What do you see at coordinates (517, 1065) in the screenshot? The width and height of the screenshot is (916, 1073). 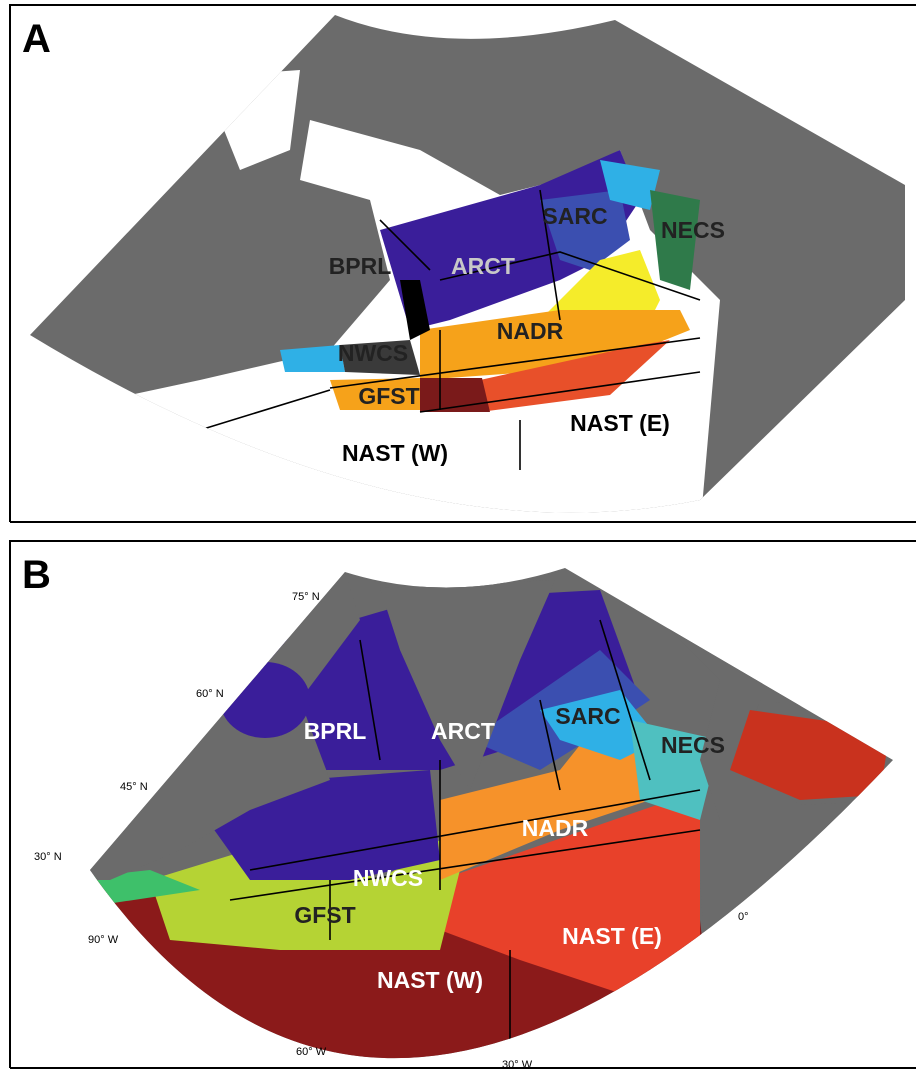 I see `graticule-label: 30° W` at bounding box center [517, 1065].